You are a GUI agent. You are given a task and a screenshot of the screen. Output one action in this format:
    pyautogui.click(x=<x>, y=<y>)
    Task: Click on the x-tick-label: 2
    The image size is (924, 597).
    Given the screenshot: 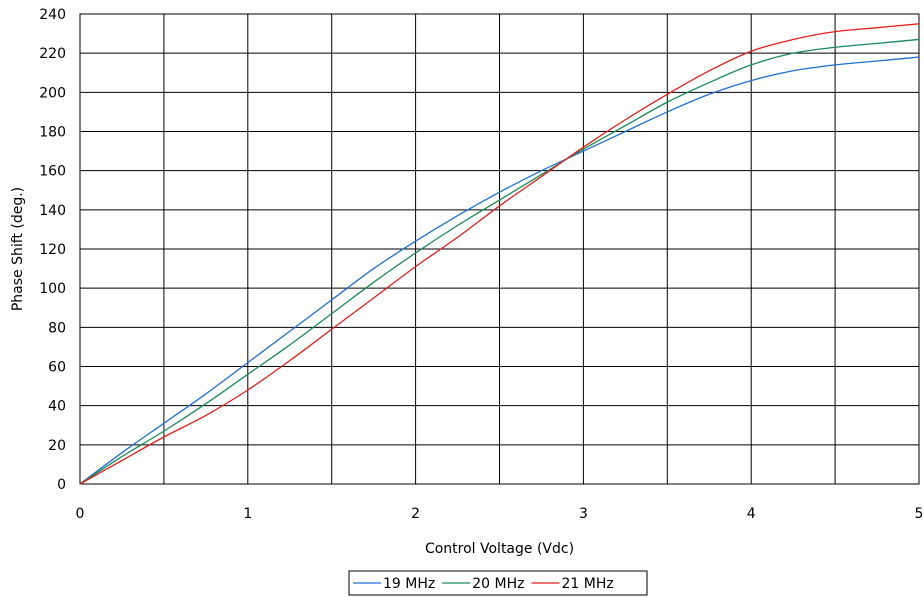 What is the action you would take?
    pyautogui.click(x=415, y=514)
    